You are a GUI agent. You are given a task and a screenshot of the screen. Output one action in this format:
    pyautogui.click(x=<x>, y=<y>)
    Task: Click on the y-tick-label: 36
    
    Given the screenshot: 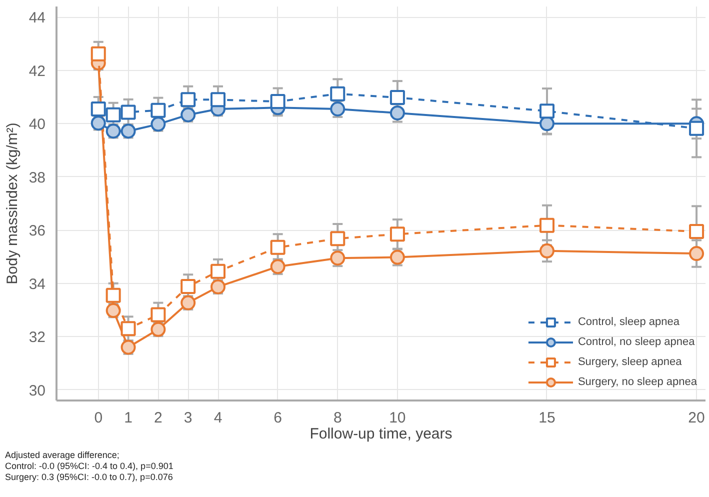 What is the action you would take?
    pyautogui.click(x=37, y=231)
    